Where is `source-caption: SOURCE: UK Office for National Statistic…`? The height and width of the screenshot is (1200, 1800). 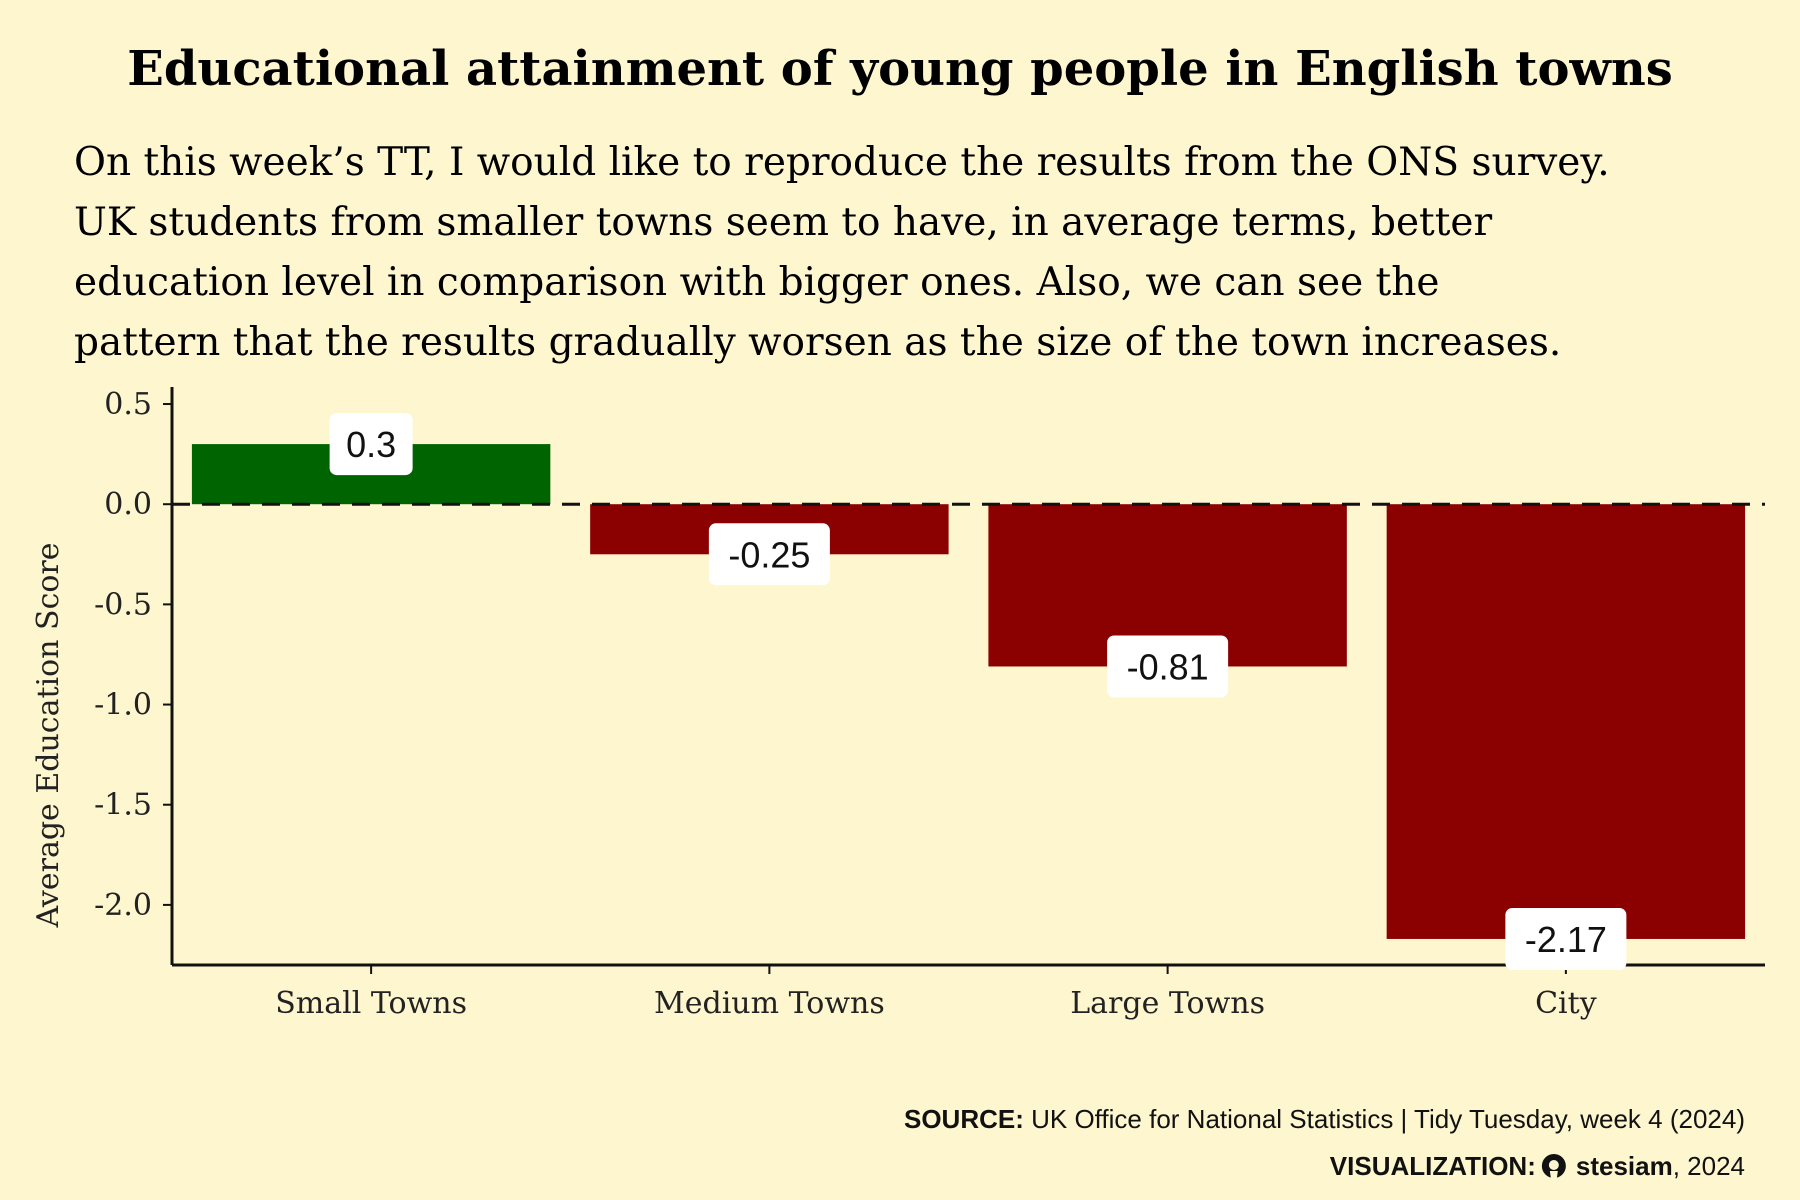
source-caption: SOURCE: UK Office for National Statistic… is located at coordinates (1324, 1119).